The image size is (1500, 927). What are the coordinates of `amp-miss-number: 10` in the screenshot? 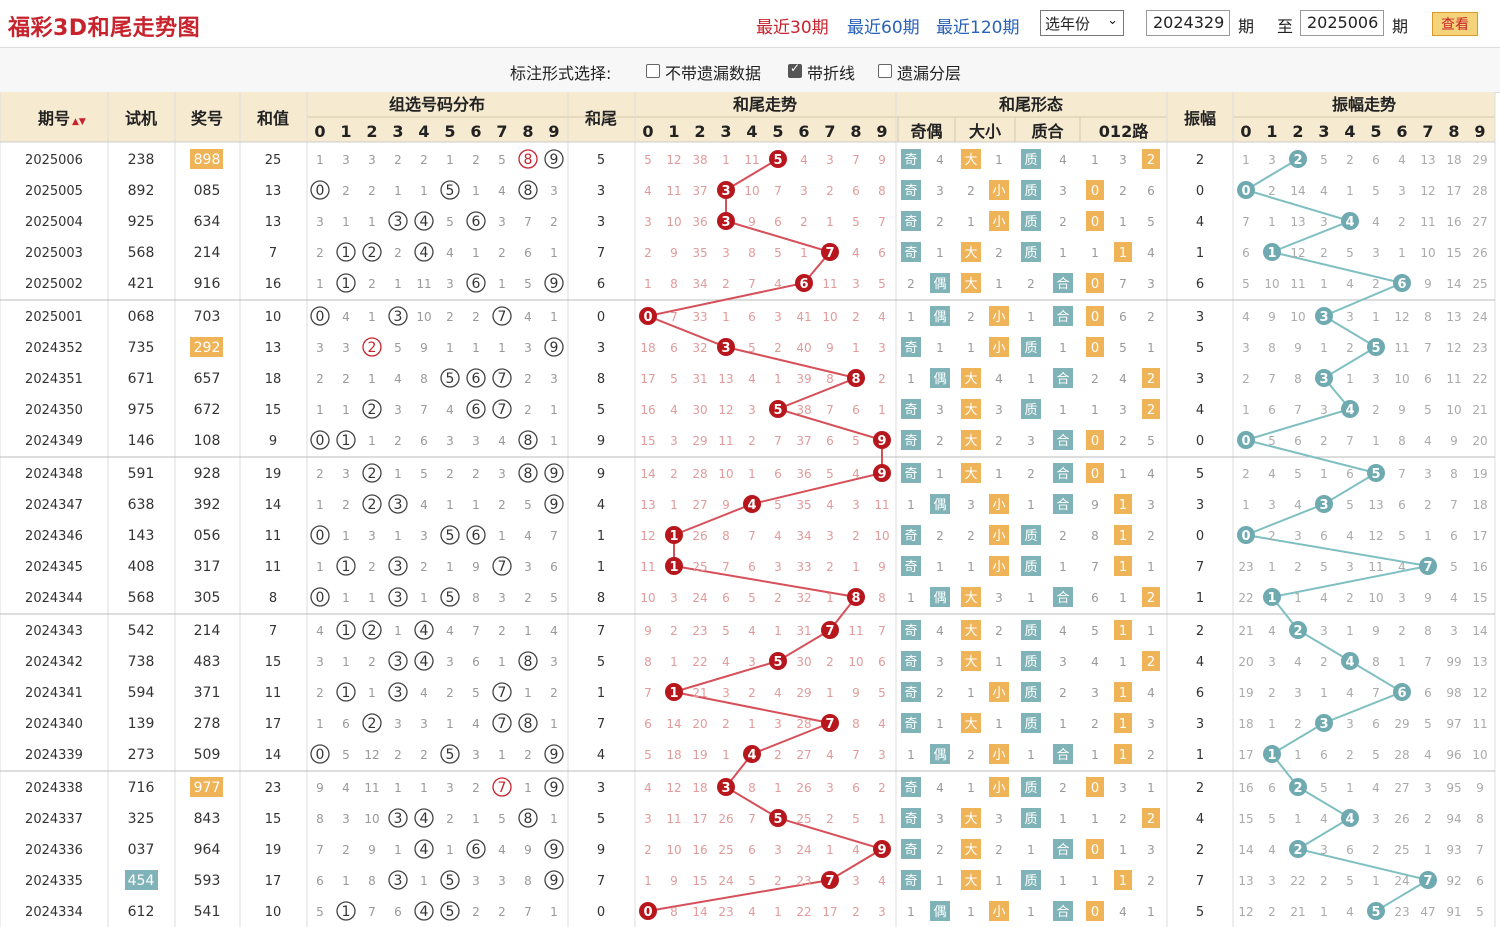 It's located at (1375, 598).